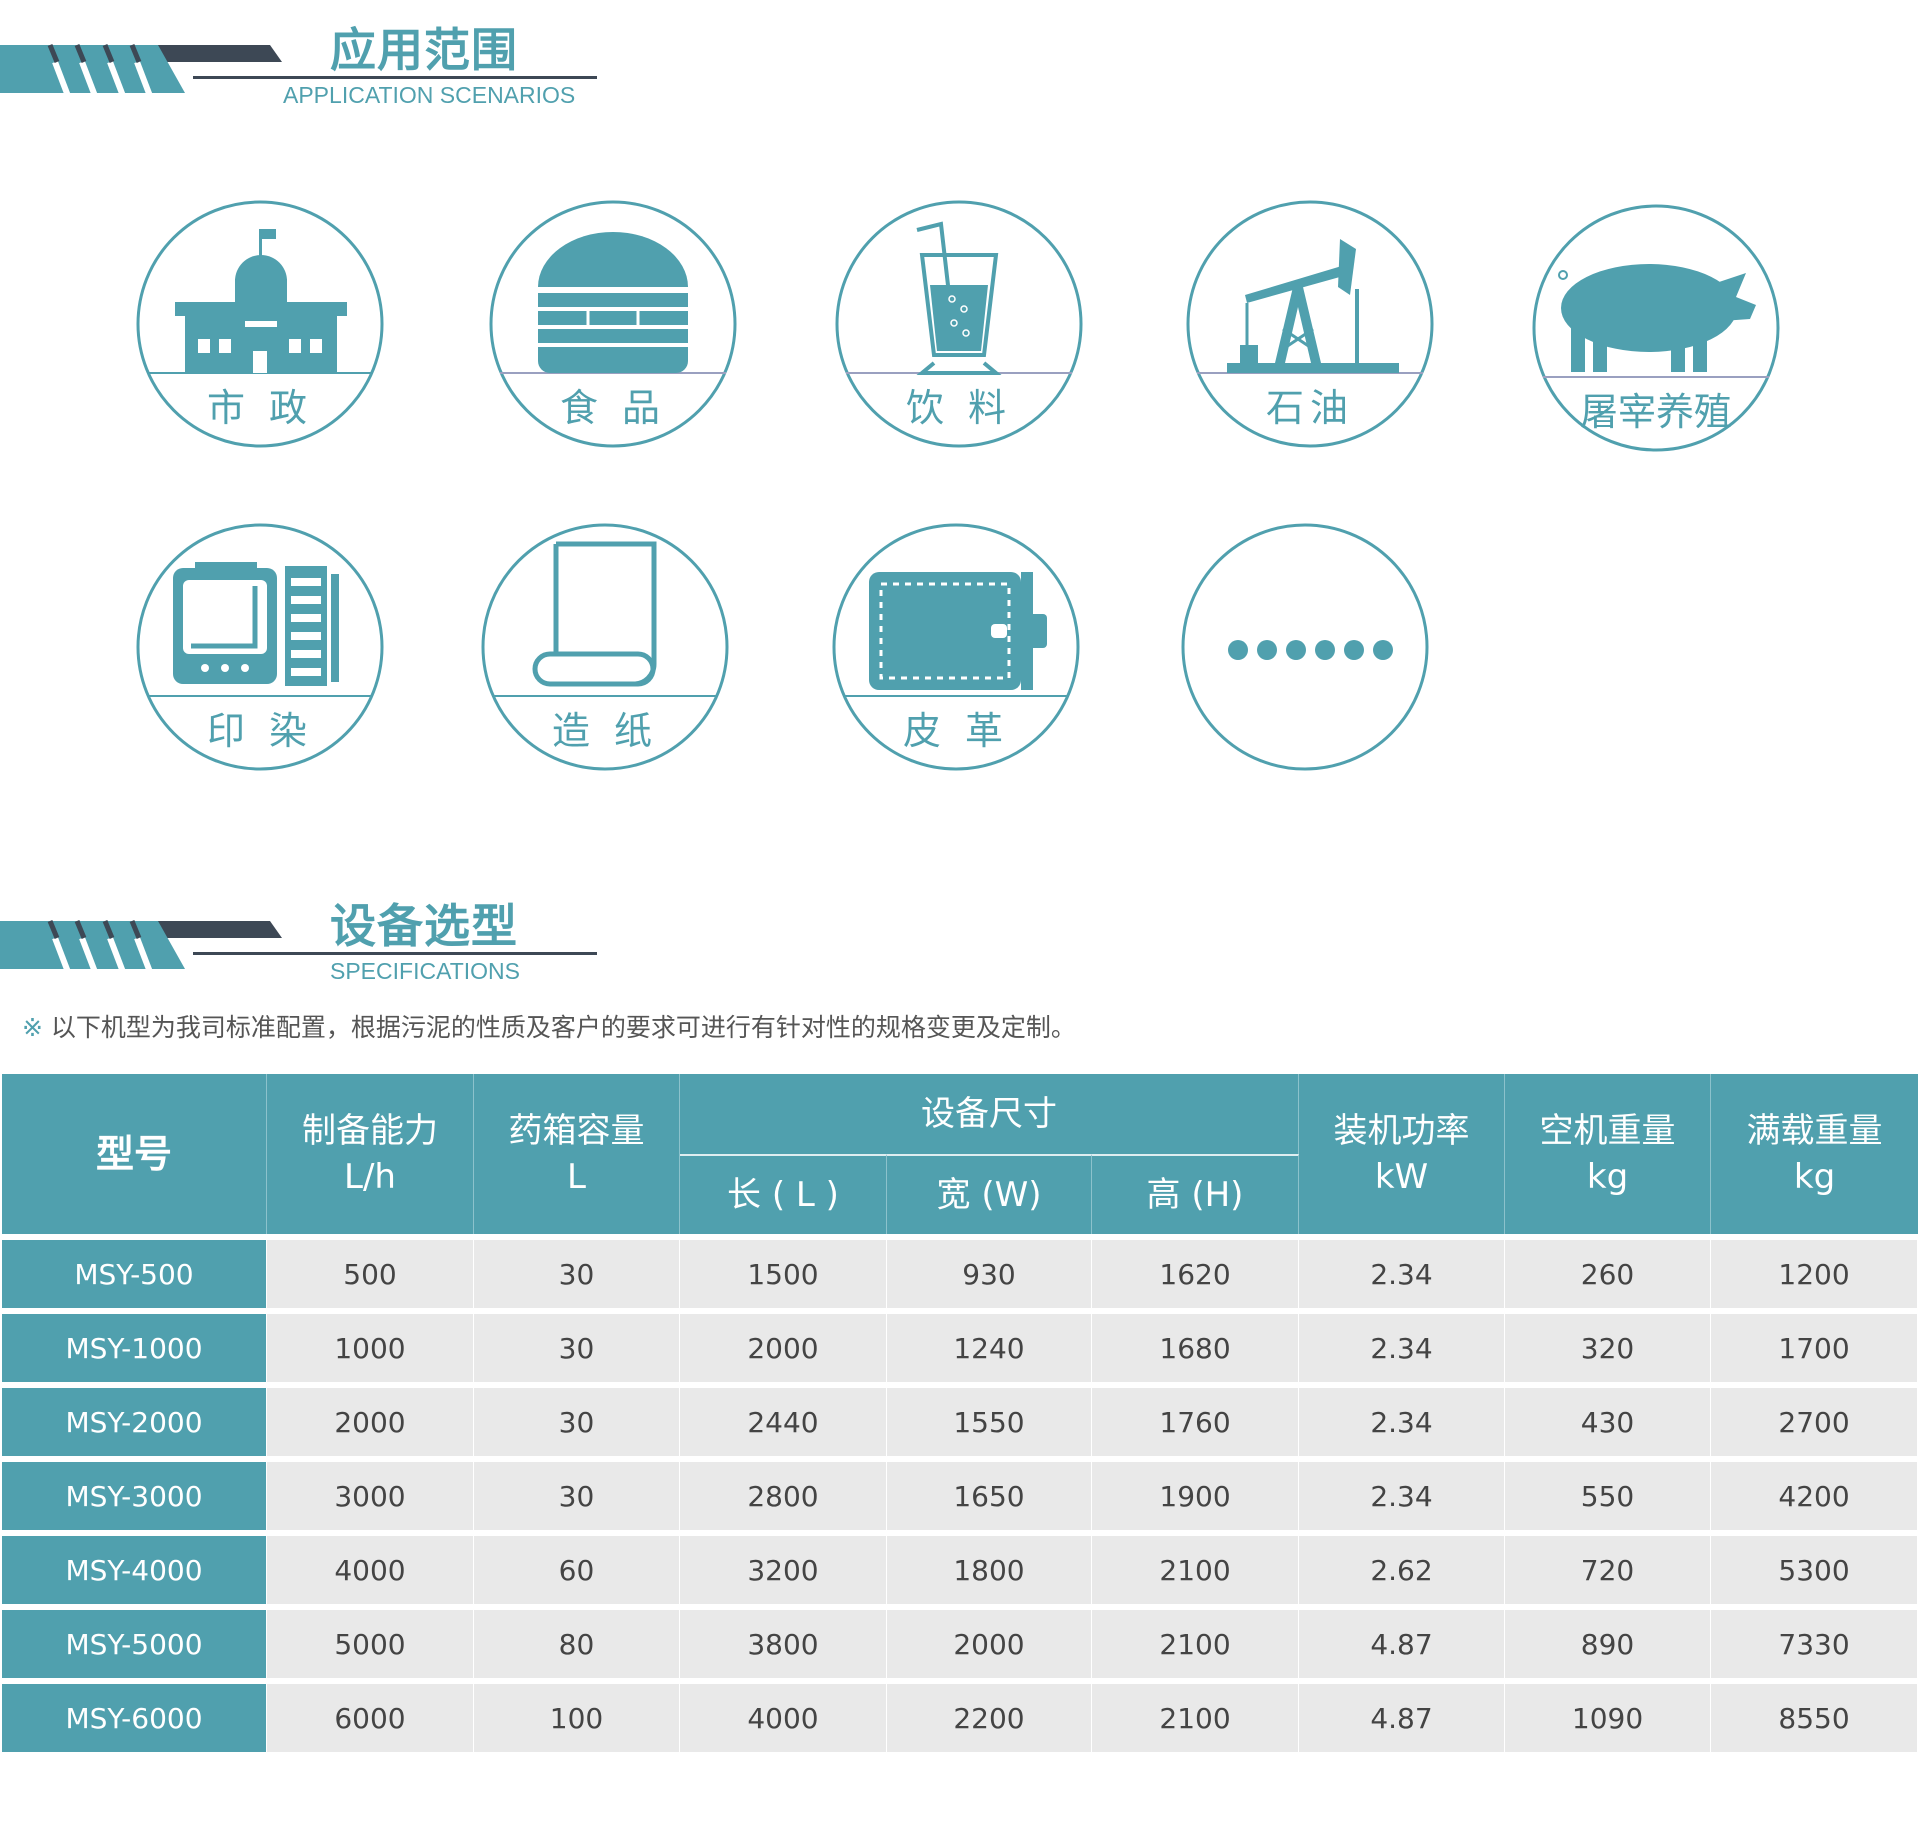 This screenshot has height=1823, width=1920. I want to click on section-header-applications: 应用范围 APPLICATION SCENARIOS, so click(310, 65).